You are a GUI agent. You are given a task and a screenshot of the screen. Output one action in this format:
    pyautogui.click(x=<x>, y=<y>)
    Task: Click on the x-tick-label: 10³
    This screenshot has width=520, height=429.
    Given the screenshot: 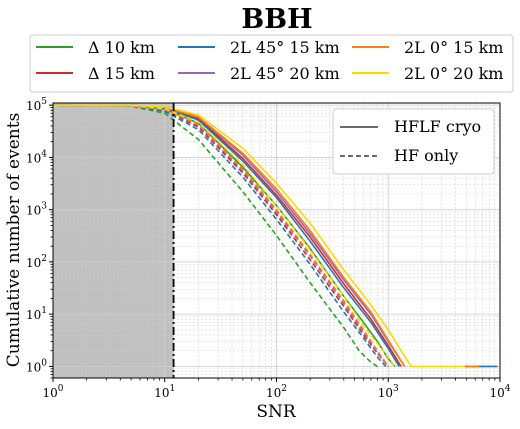 What is the action you would take?
    pyautogui.click(x=388, y=392)
    